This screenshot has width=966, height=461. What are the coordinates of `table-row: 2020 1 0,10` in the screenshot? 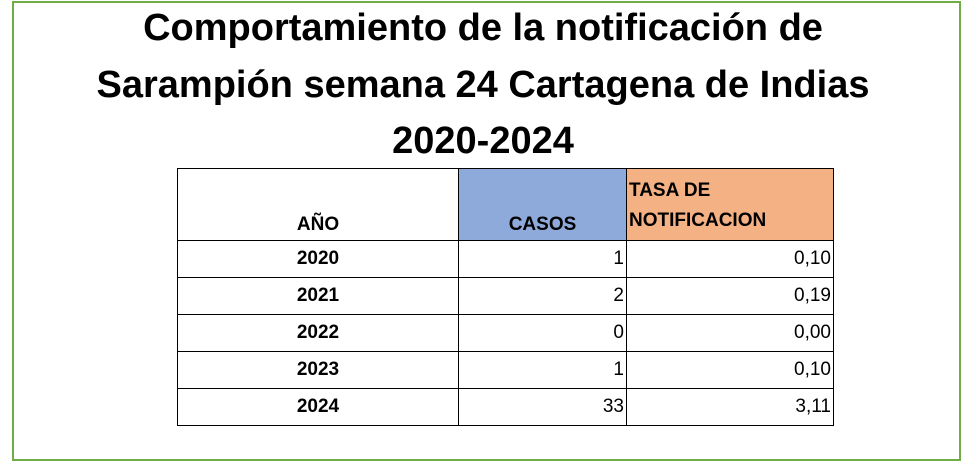 It's located at (505, 259).